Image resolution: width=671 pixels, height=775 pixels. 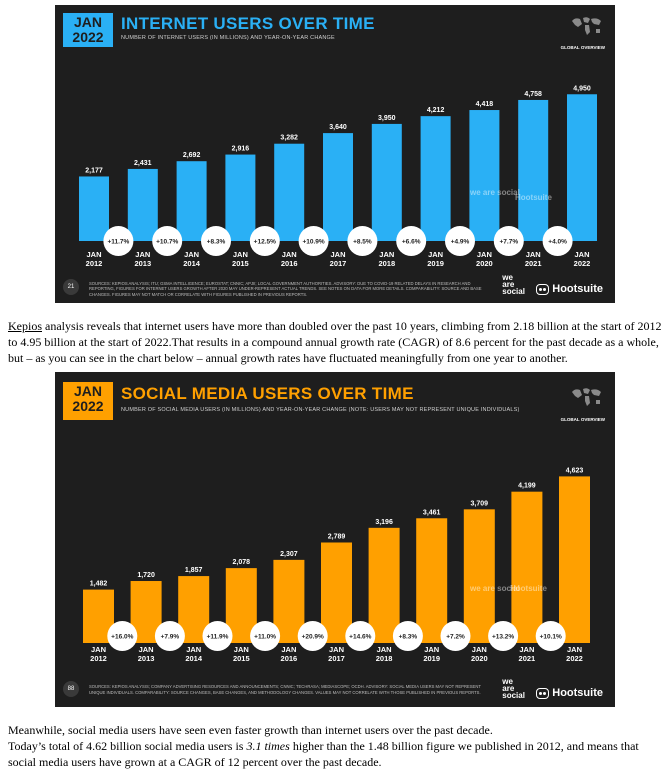 What do you see at coordinates (240, 259) in the screenshot?
I see `category-label: JAN 2015` at bounding box center [240, 259].